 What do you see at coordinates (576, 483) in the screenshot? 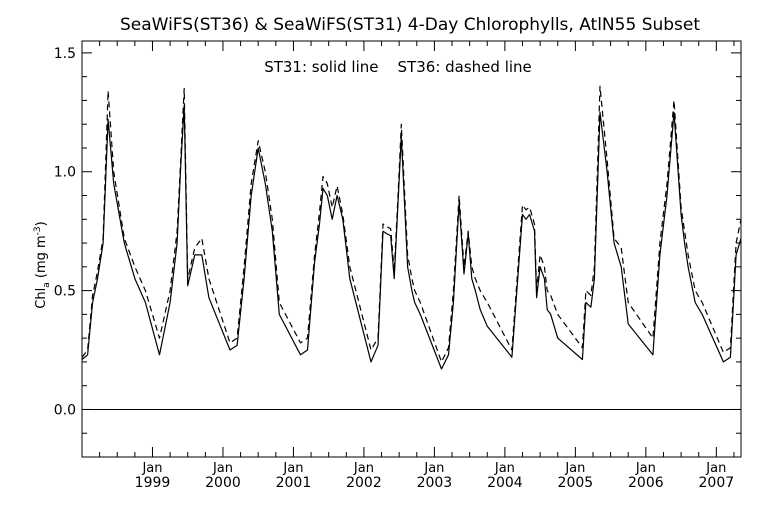
I see `x-tick-year-label: 2005` at bounding box center [576, 483].